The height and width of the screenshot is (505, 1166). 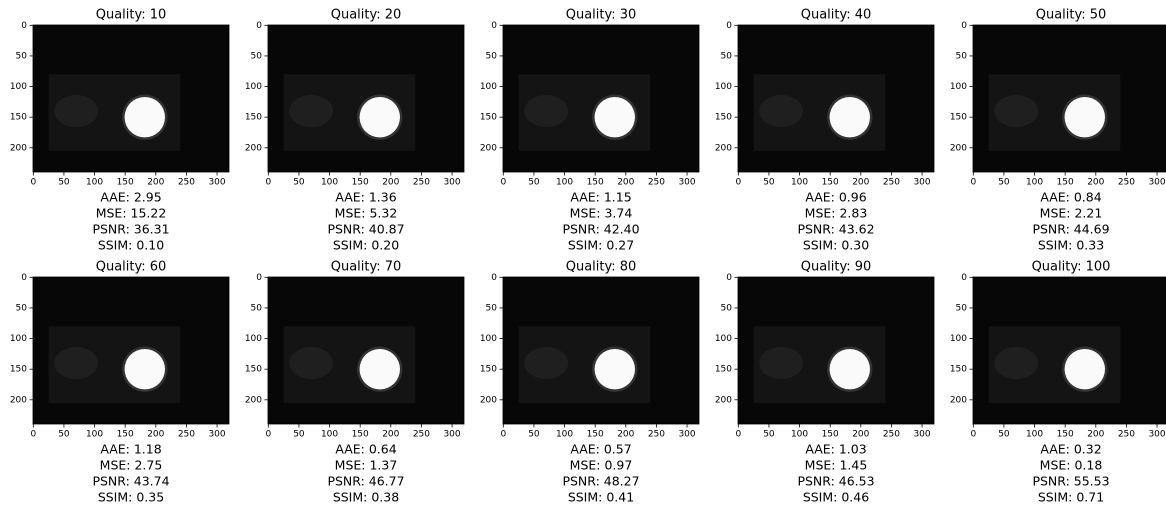 I want to click on subplot-title: Quality: 100, so click(x=1071, y=267).